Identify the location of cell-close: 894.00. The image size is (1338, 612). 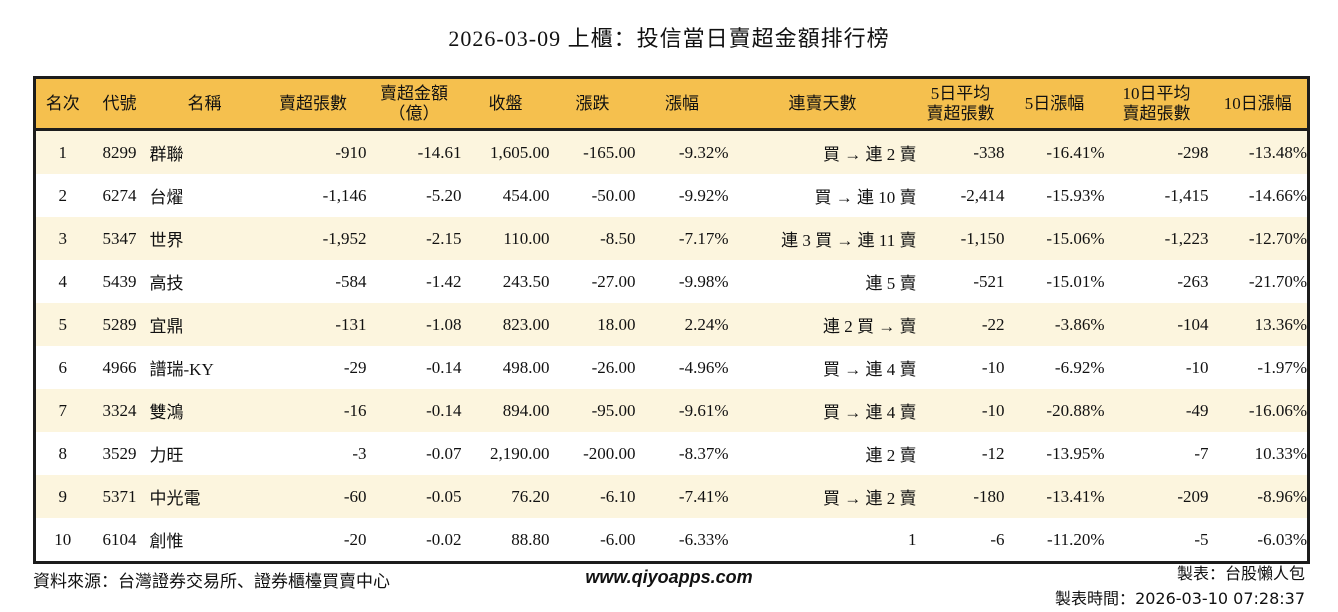
(526, 410).